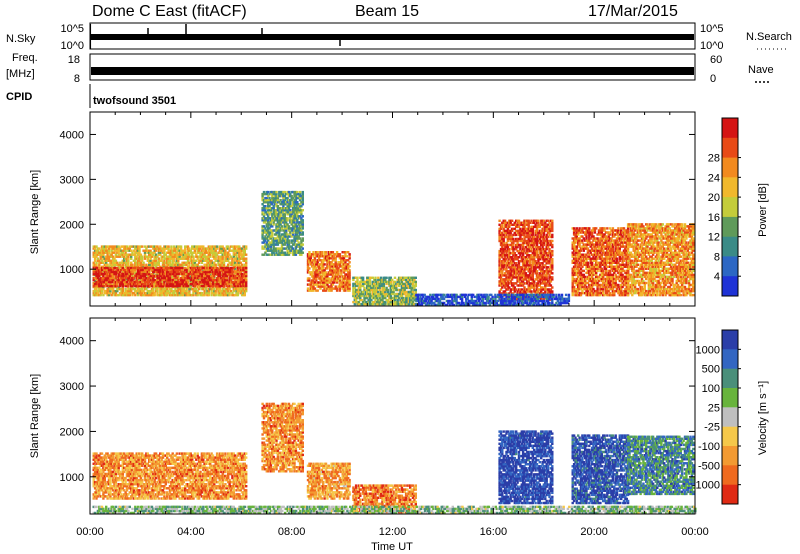 The height and width of the screenshot is (554, 800). Describe the element at coordinates (392, 67) in the screenshot. I see `freq-panel-frame` at that location.